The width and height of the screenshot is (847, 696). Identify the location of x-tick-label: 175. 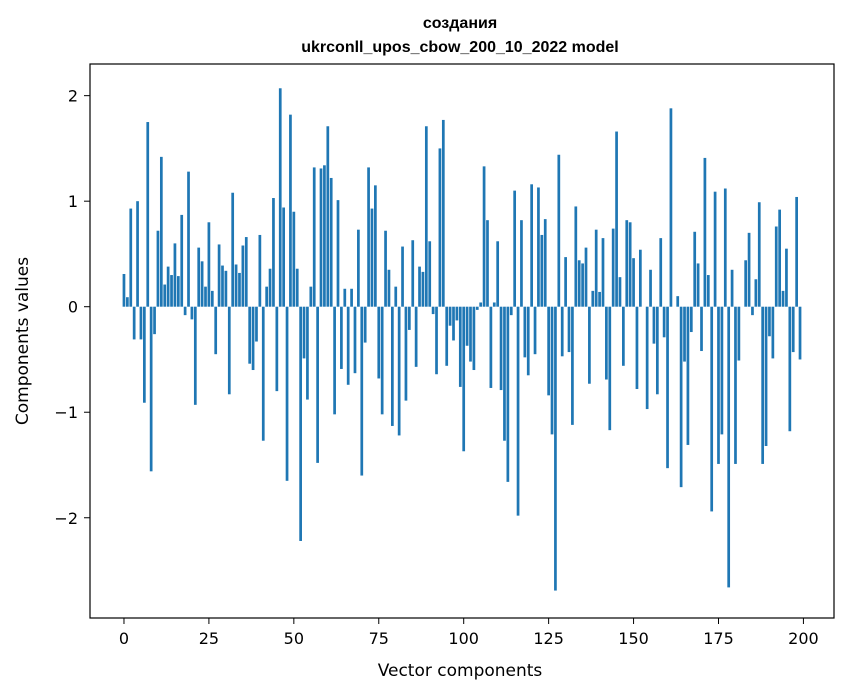
(718, 638).